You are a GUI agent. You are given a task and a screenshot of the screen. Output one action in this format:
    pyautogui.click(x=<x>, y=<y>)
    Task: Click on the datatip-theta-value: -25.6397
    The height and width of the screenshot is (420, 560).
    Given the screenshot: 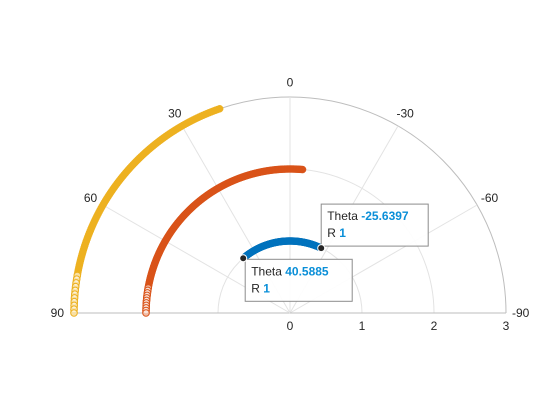 What is the action you would take?
    pyautogui.click(x=385, y=216)
    